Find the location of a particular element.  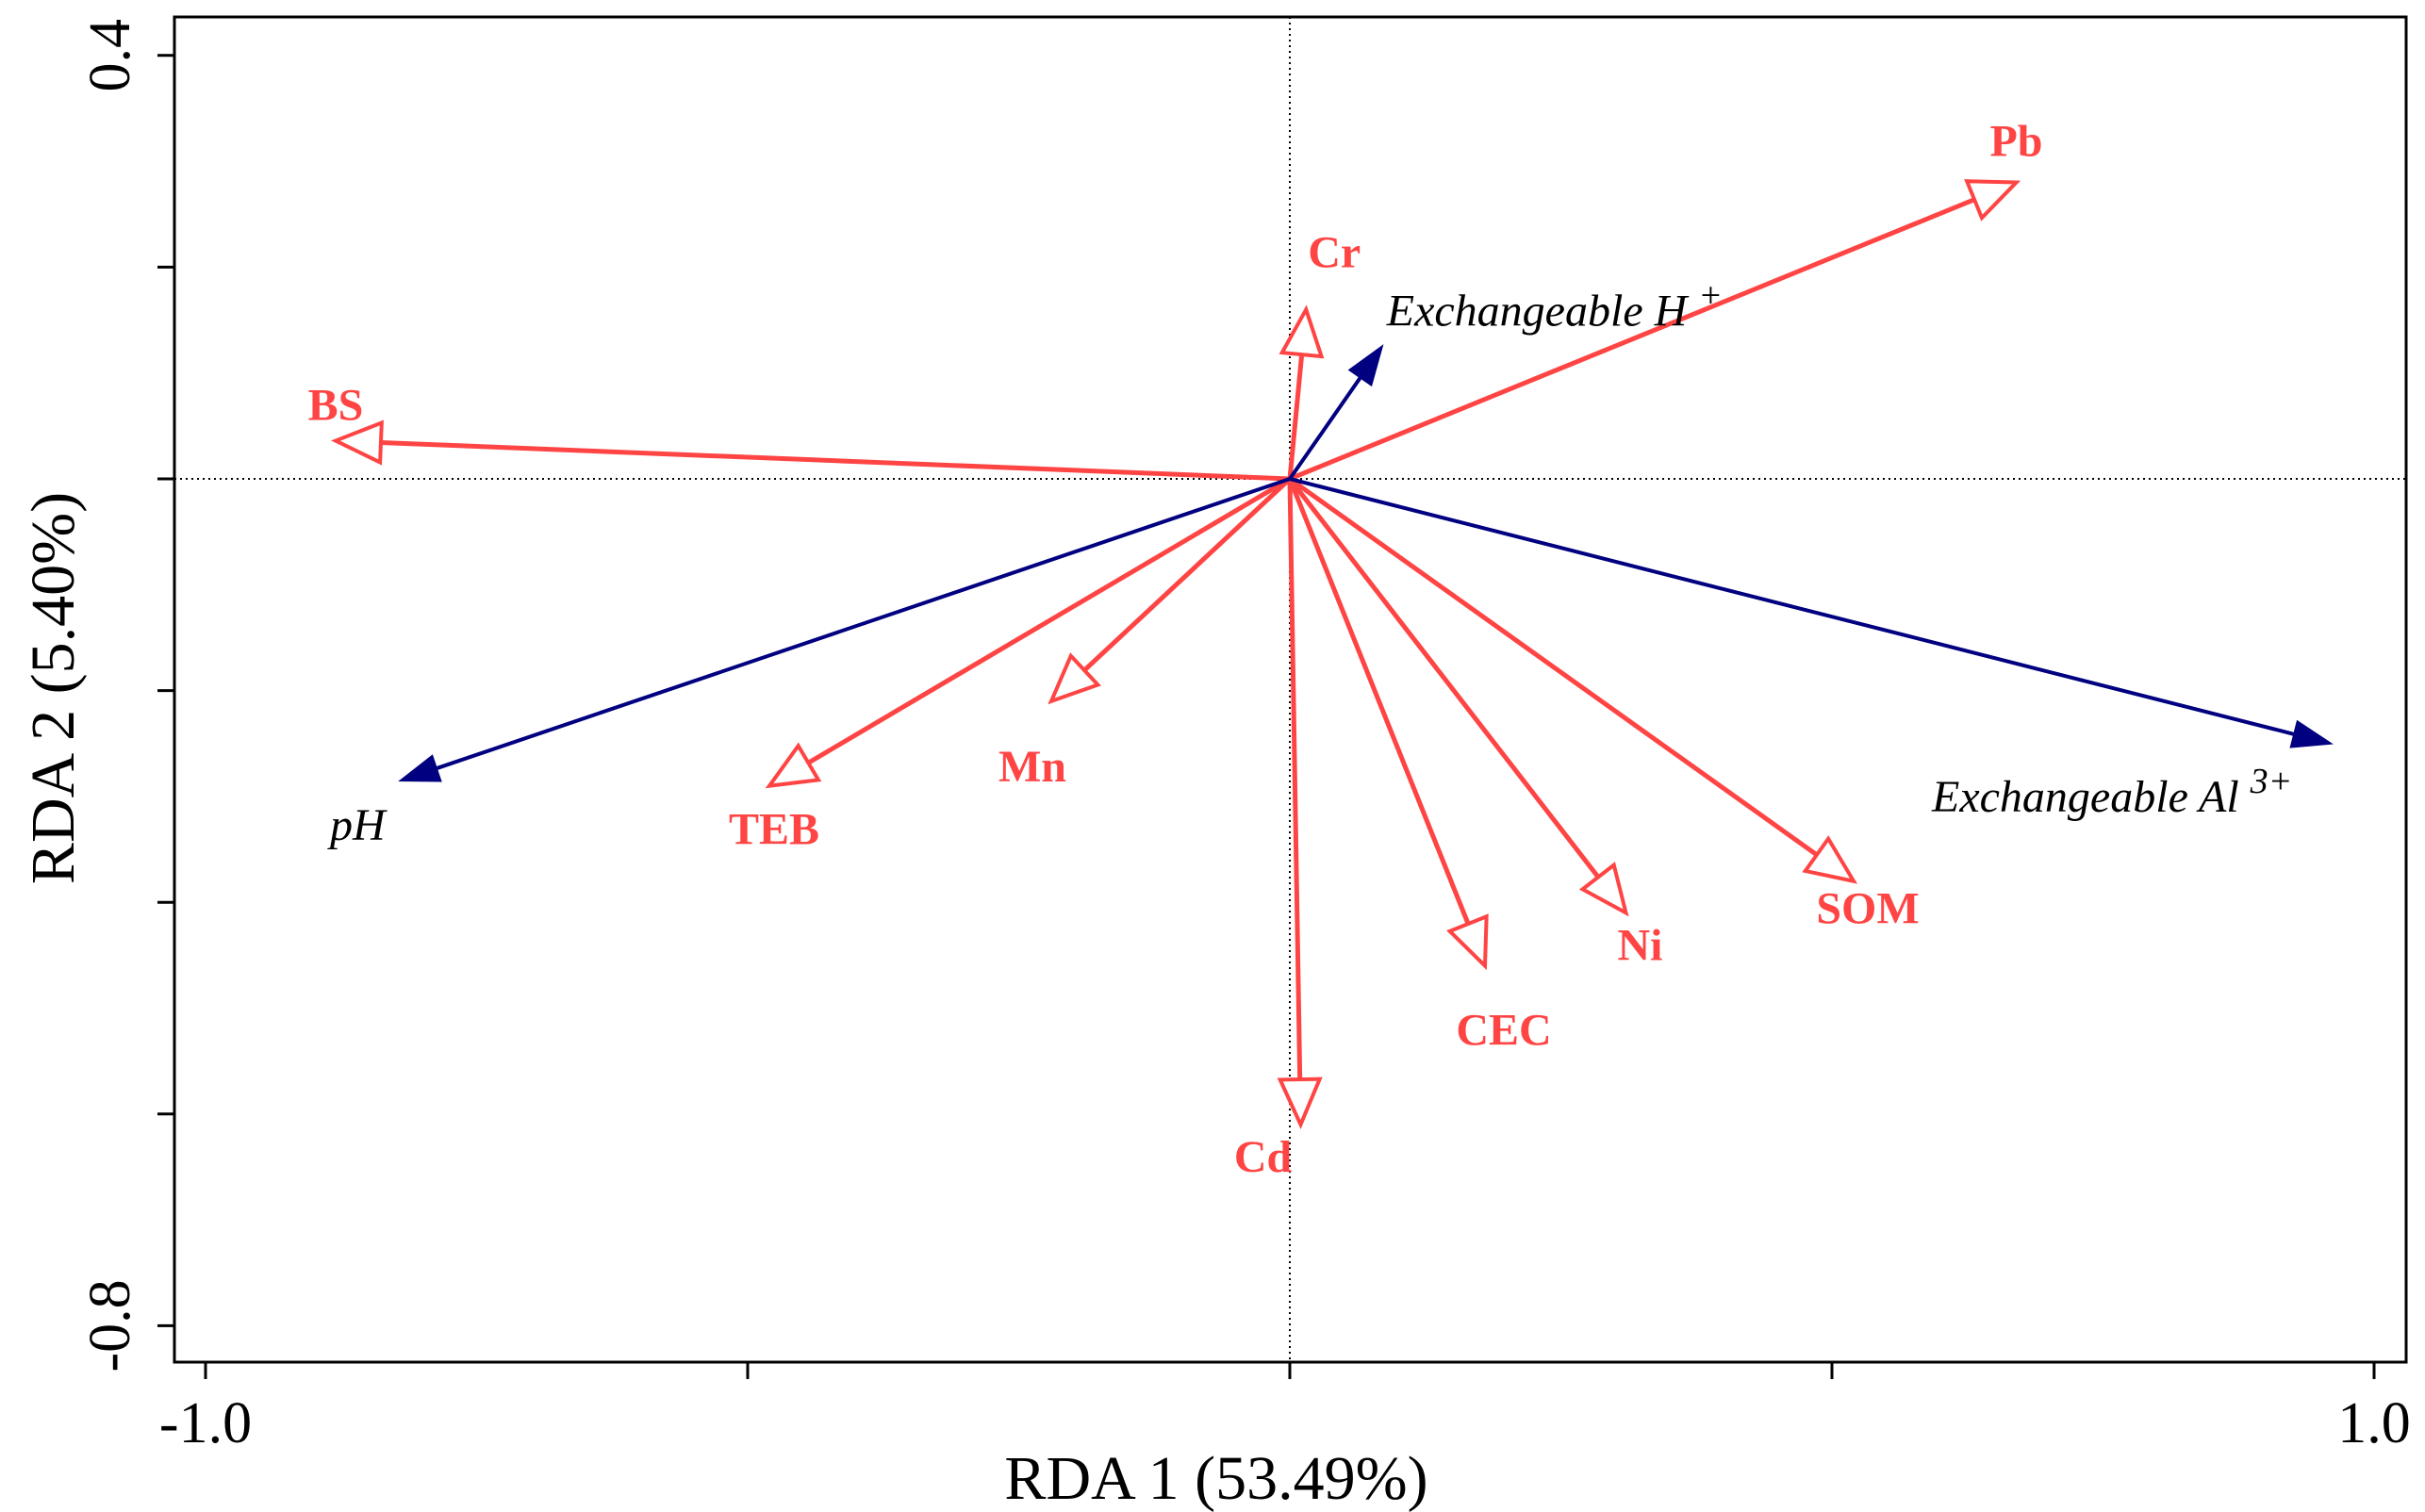

y-axis-title: RDA 2 (5.40%) is located at coordinates (53, 688).